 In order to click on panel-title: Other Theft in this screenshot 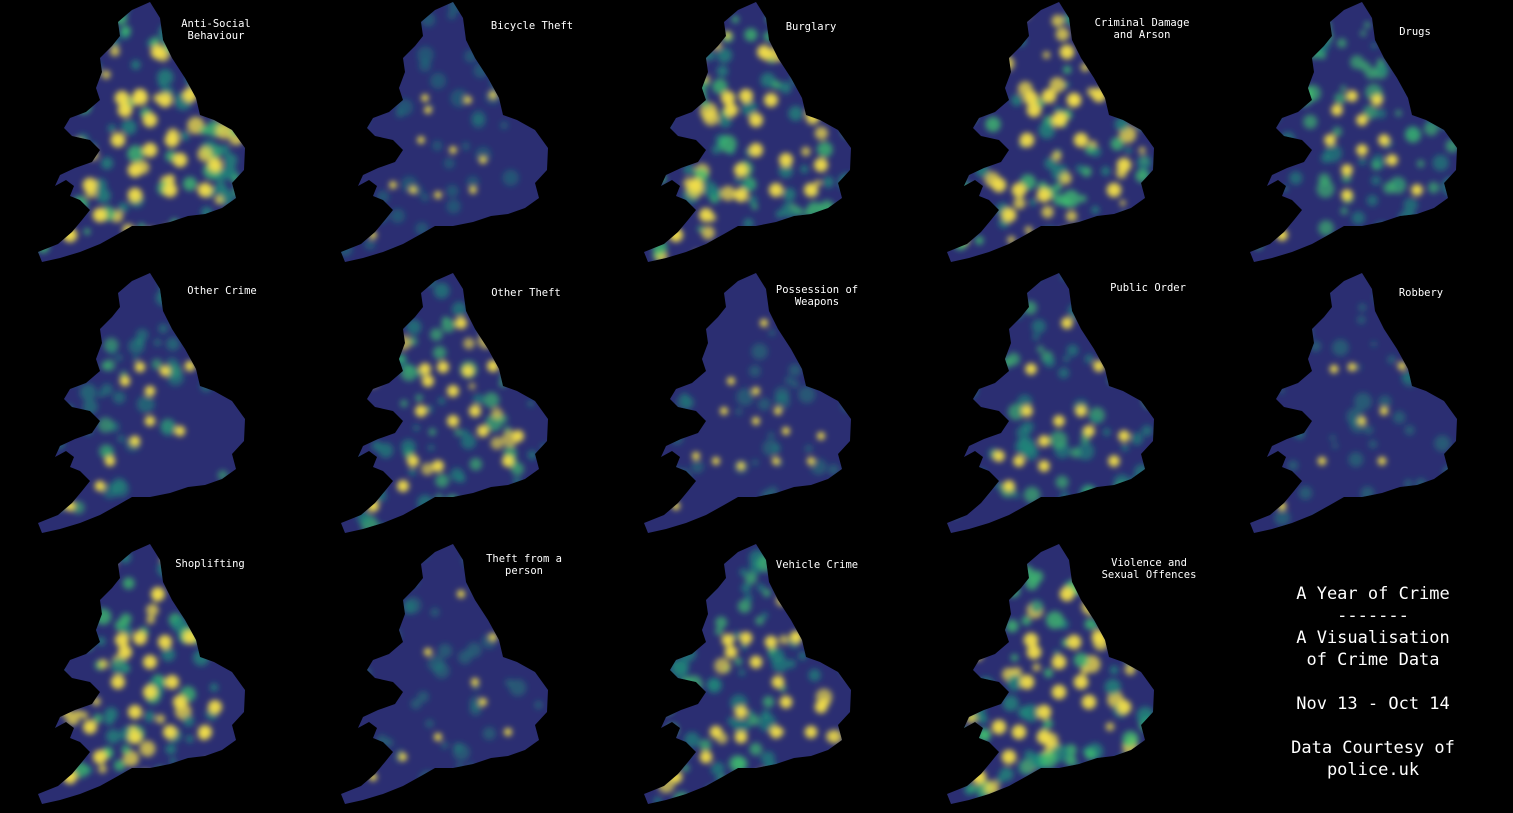, I will do `click(526, 293)`.